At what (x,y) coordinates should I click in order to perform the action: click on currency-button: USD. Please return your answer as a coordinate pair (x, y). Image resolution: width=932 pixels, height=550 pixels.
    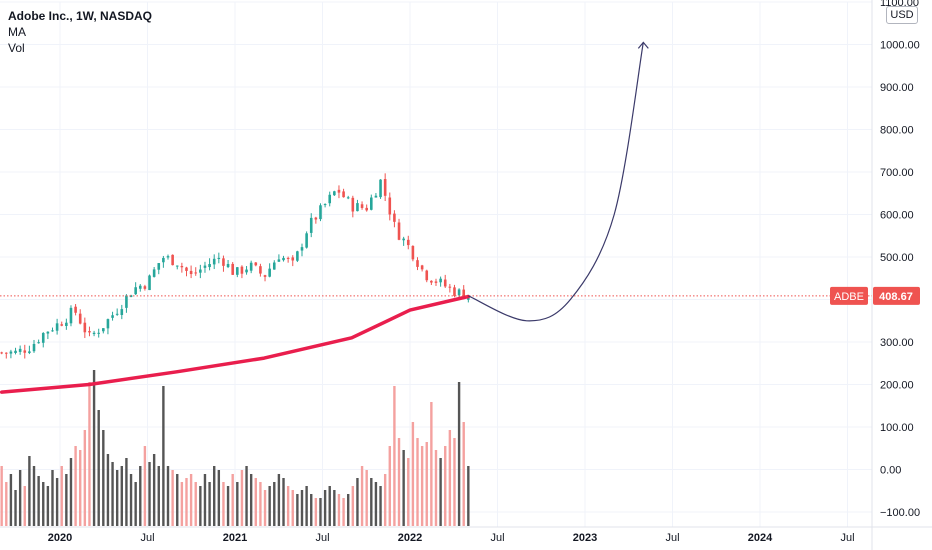
    Looking at the image, I should click on (902, 15).